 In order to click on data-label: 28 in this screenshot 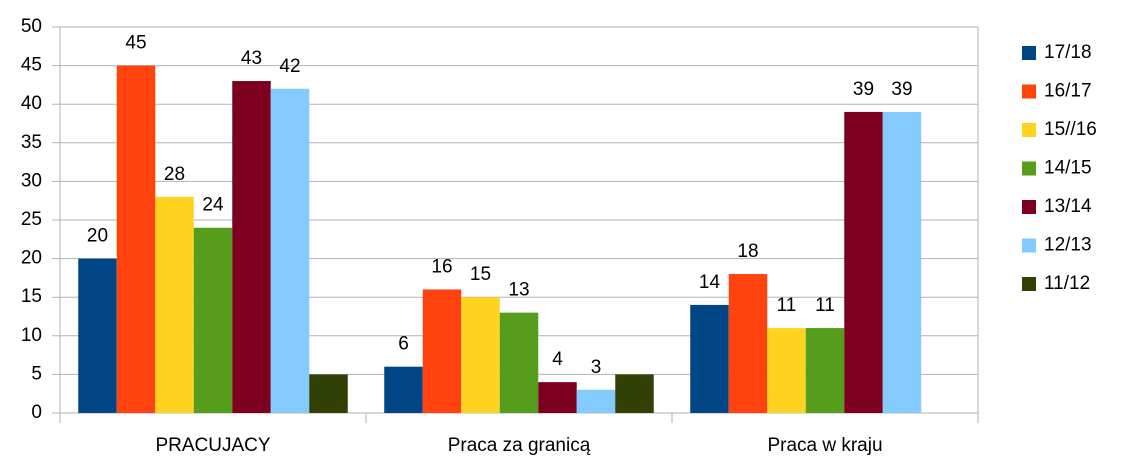, I will do `click(174, 174)`.